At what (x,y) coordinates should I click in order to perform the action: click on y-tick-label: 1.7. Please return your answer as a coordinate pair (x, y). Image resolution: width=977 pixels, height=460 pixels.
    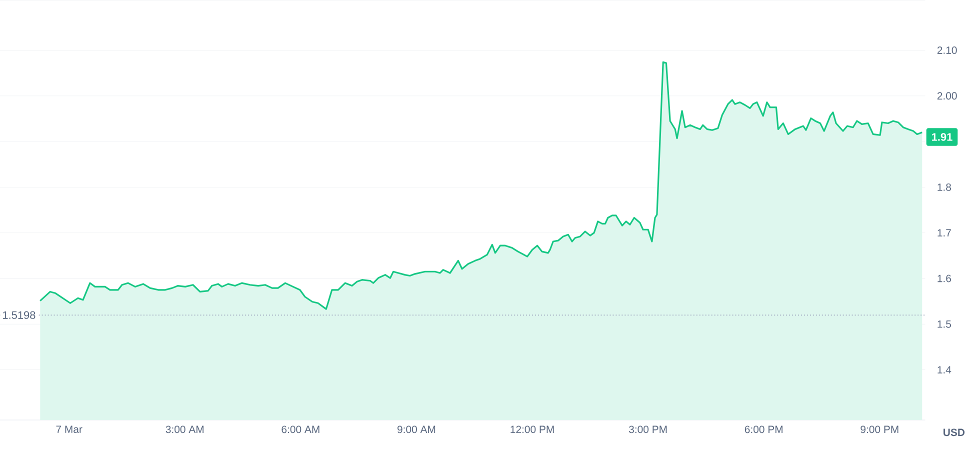
    Looking at the image, I should click on (944, 232).